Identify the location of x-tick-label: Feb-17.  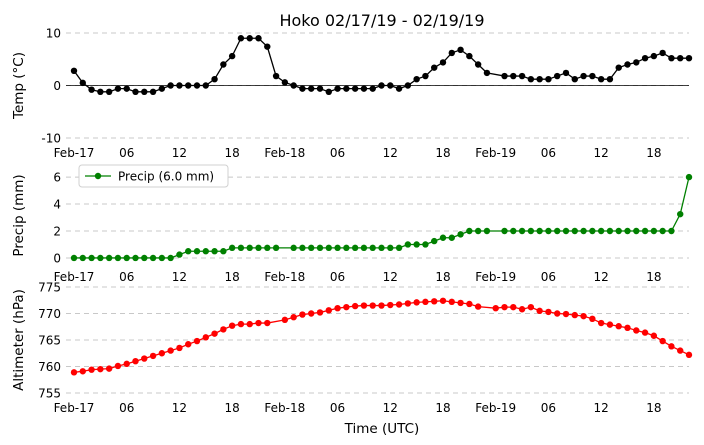
(74, 277).